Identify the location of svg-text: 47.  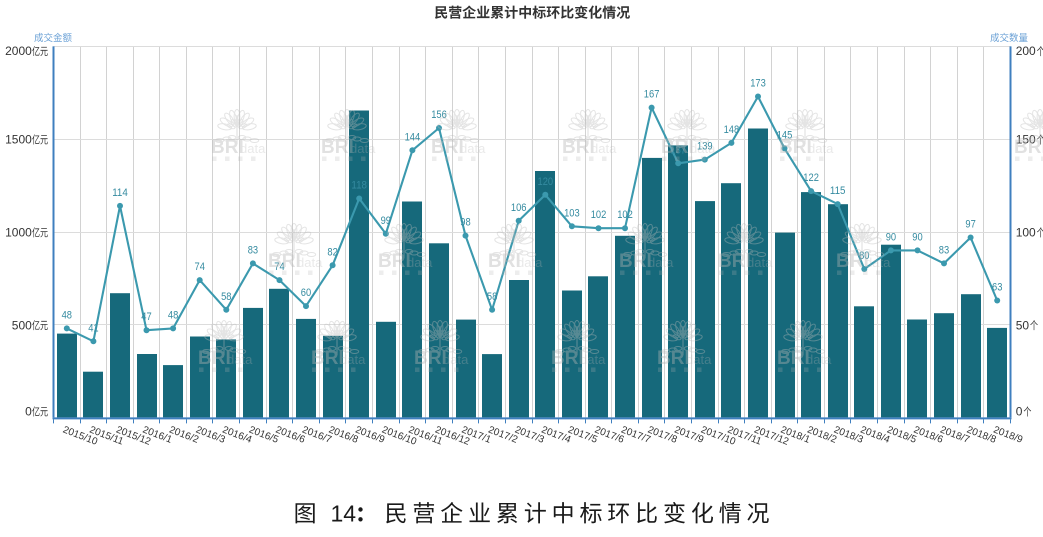
(146, 317).